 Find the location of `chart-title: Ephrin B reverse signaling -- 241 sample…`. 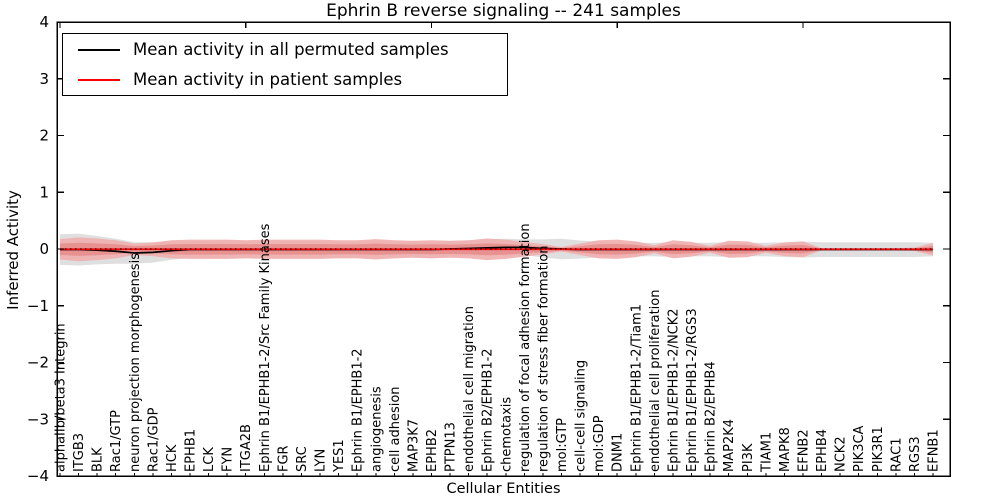

chart-title: Ephrin B reverse signaling -- 241 sample… is located at coordinates (503, 11).